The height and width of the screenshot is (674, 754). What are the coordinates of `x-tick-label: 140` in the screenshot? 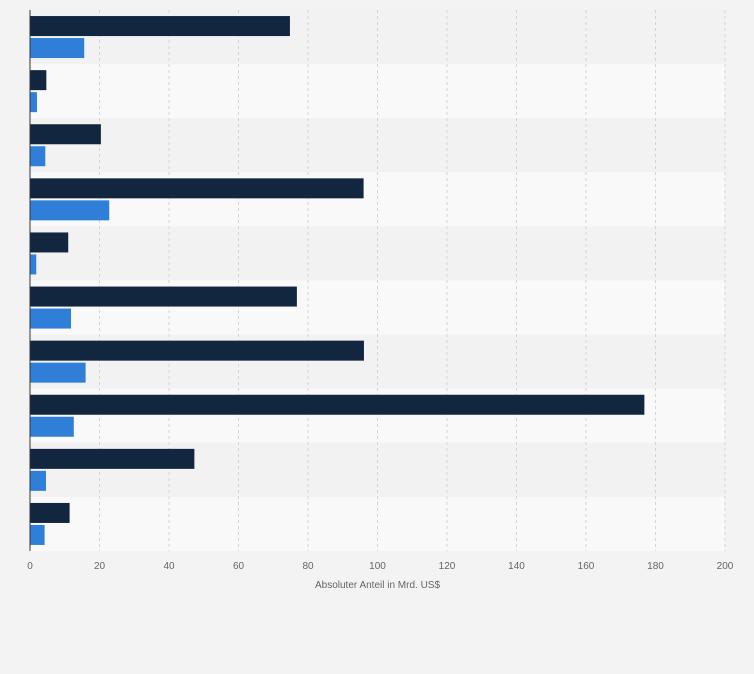 It's located at (516, 566).